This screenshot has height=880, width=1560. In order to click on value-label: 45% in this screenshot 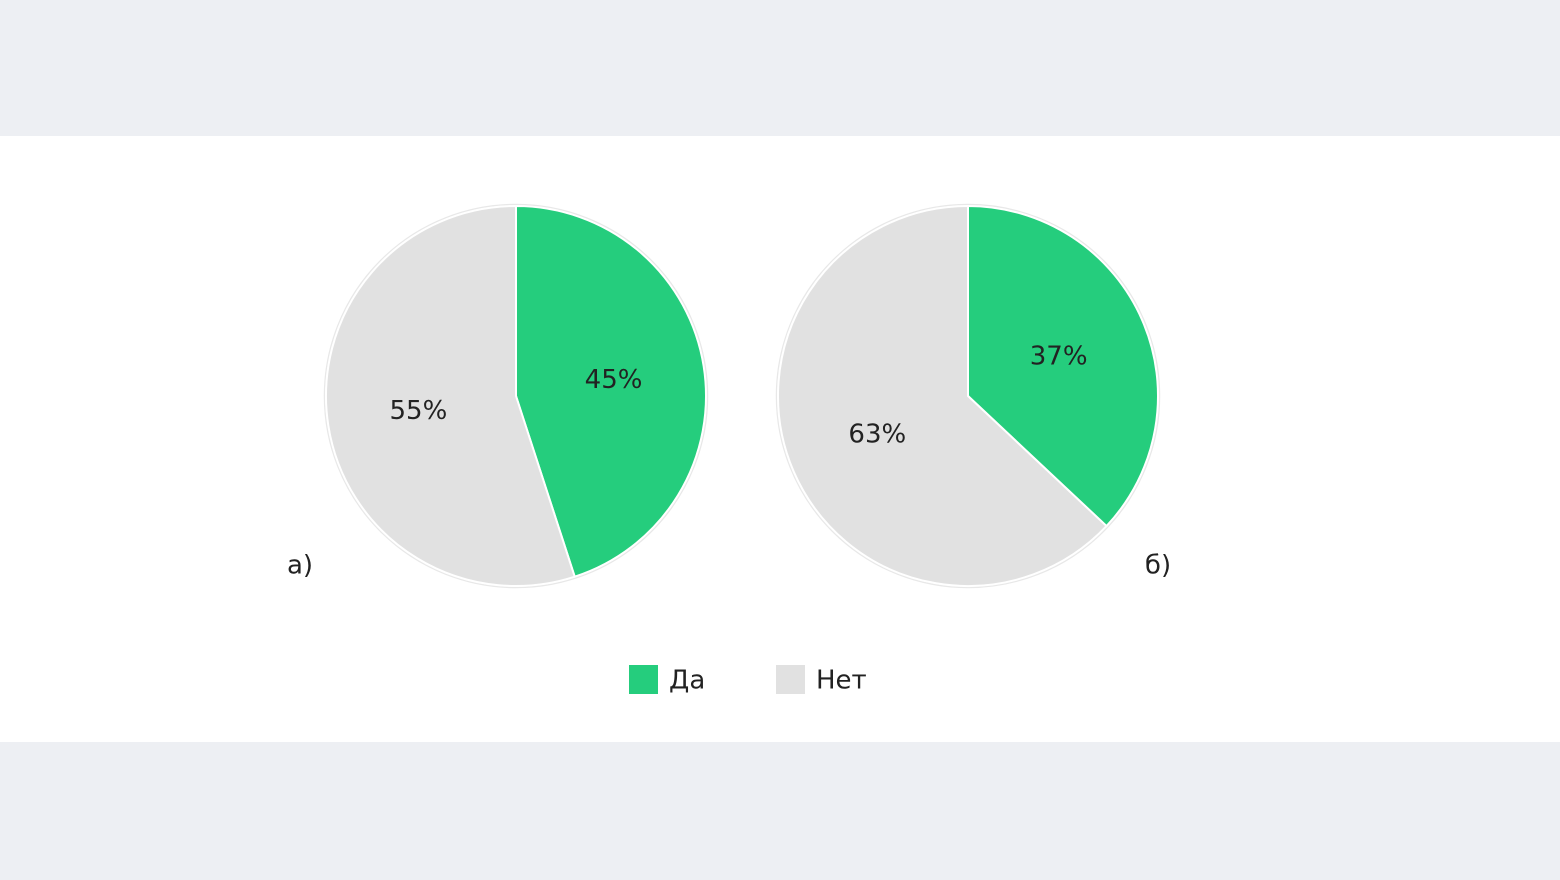, I will do `click(614, 380)`.